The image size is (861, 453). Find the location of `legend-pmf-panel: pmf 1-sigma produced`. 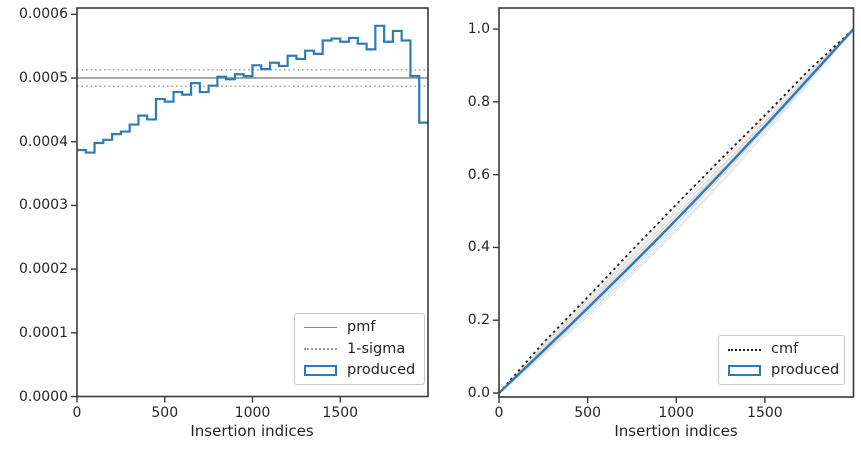

legend-pmf-panel: pmf 1-sigma produced is located at coordinates (359, 349).